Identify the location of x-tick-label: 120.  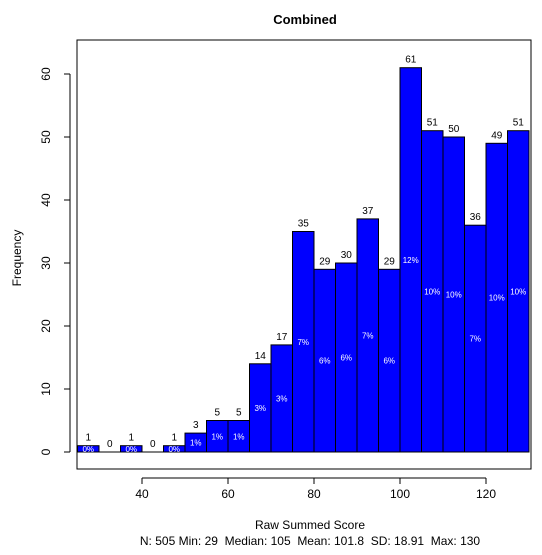
(486, 494).